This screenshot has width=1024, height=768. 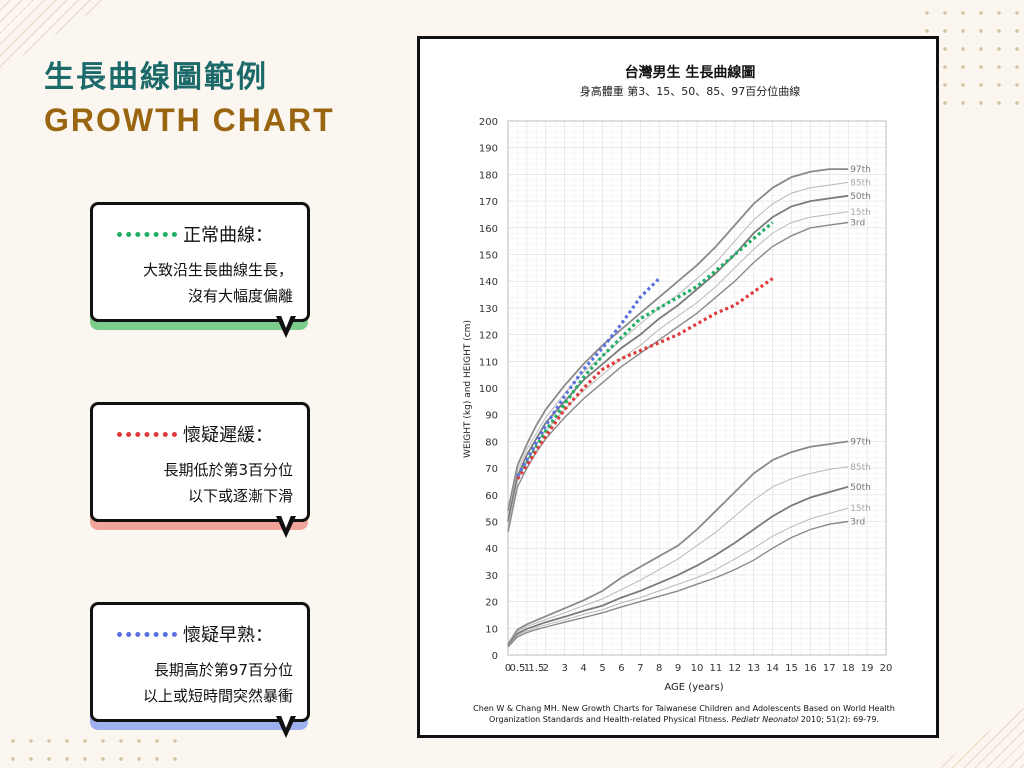 I want to click on y-tick-label: 80, so click(x=491, y=442).